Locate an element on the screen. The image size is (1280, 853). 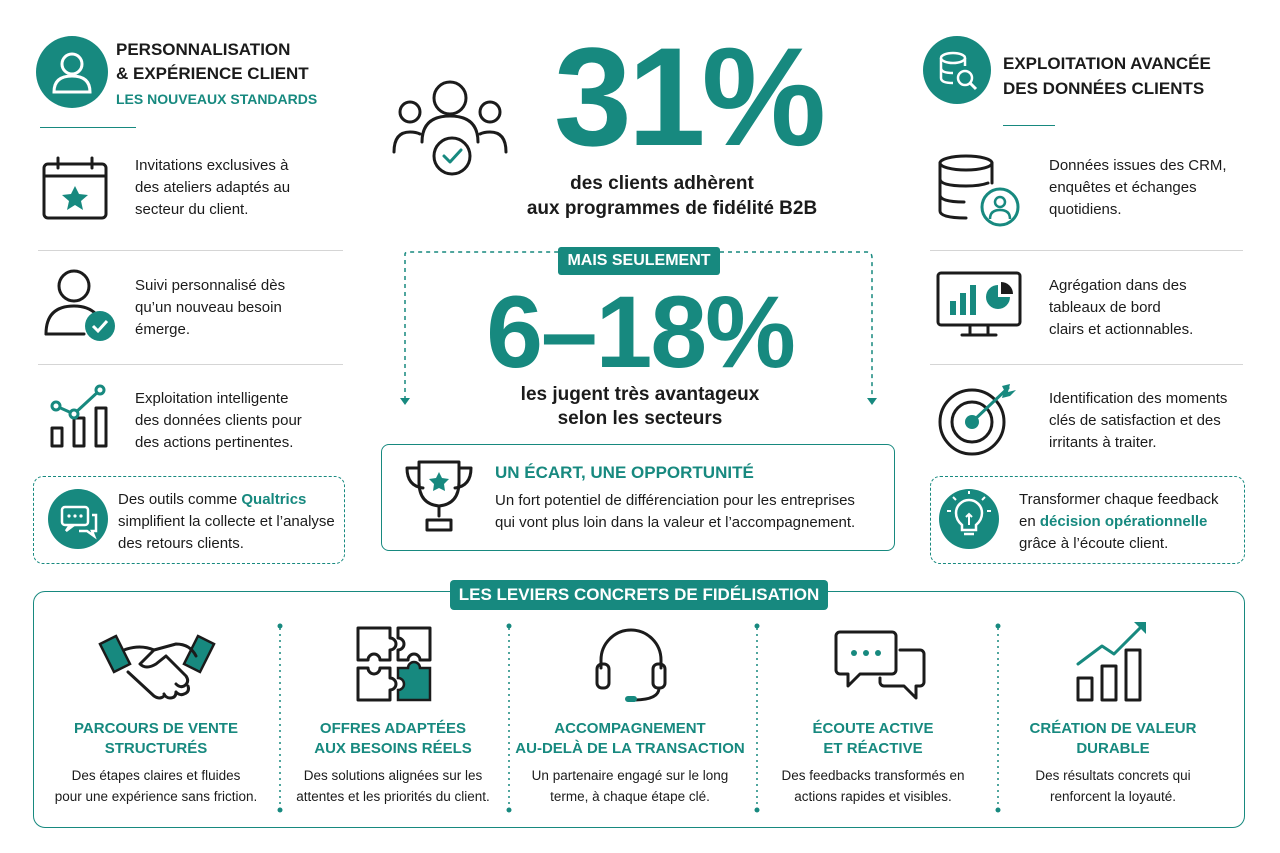
dashboard-icon is located at coordinates (979, 304).